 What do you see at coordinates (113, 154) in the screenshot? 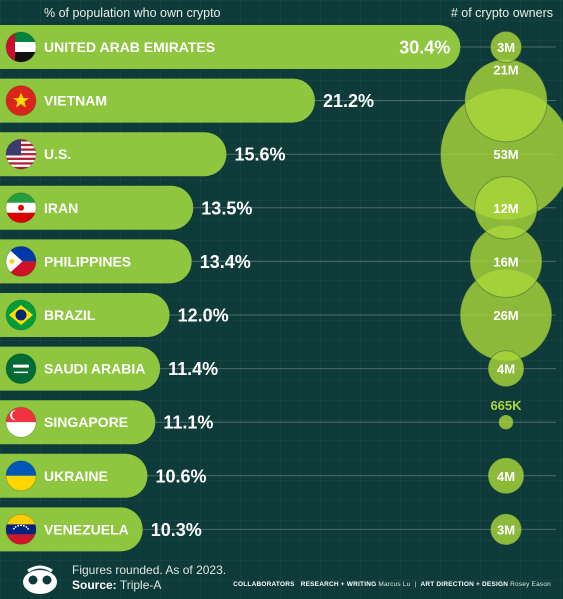
I see `bar-u-s` at bounding box center [113, 154].